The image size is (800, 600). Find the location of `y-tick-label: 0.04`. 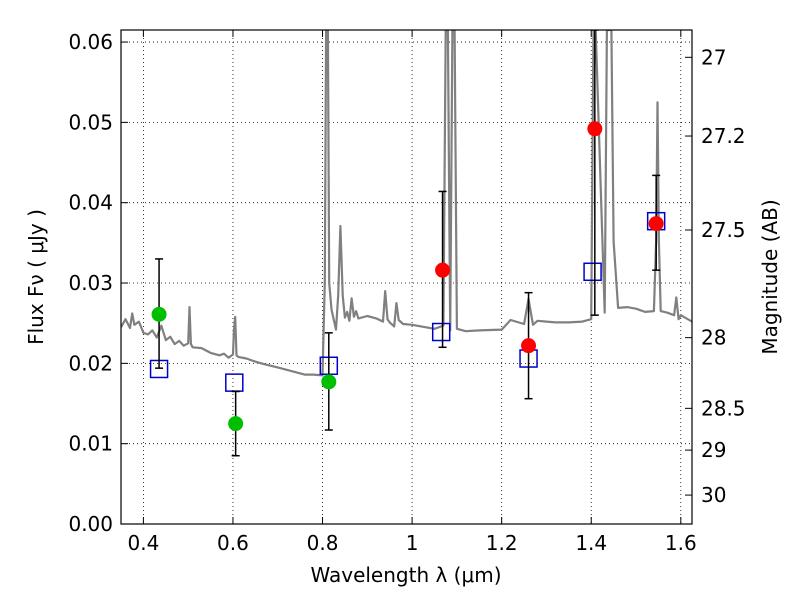

y-tick-label: 0.04 is located at coordinates (90, 203).